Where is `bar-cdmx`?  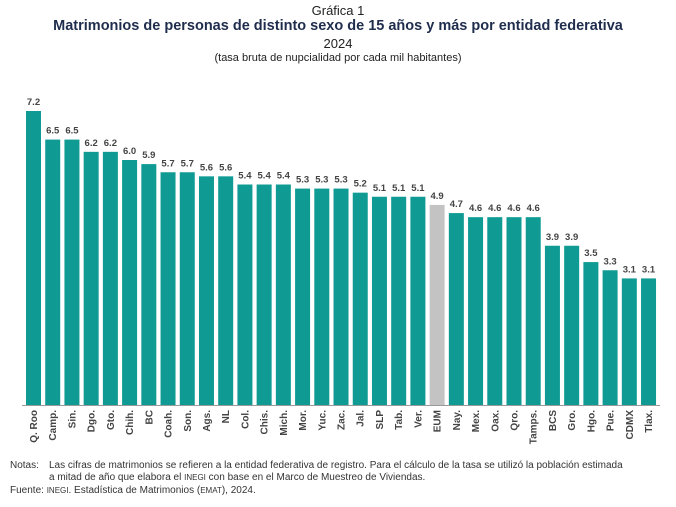
bar-cdmx is located at coordinates (629, 341).